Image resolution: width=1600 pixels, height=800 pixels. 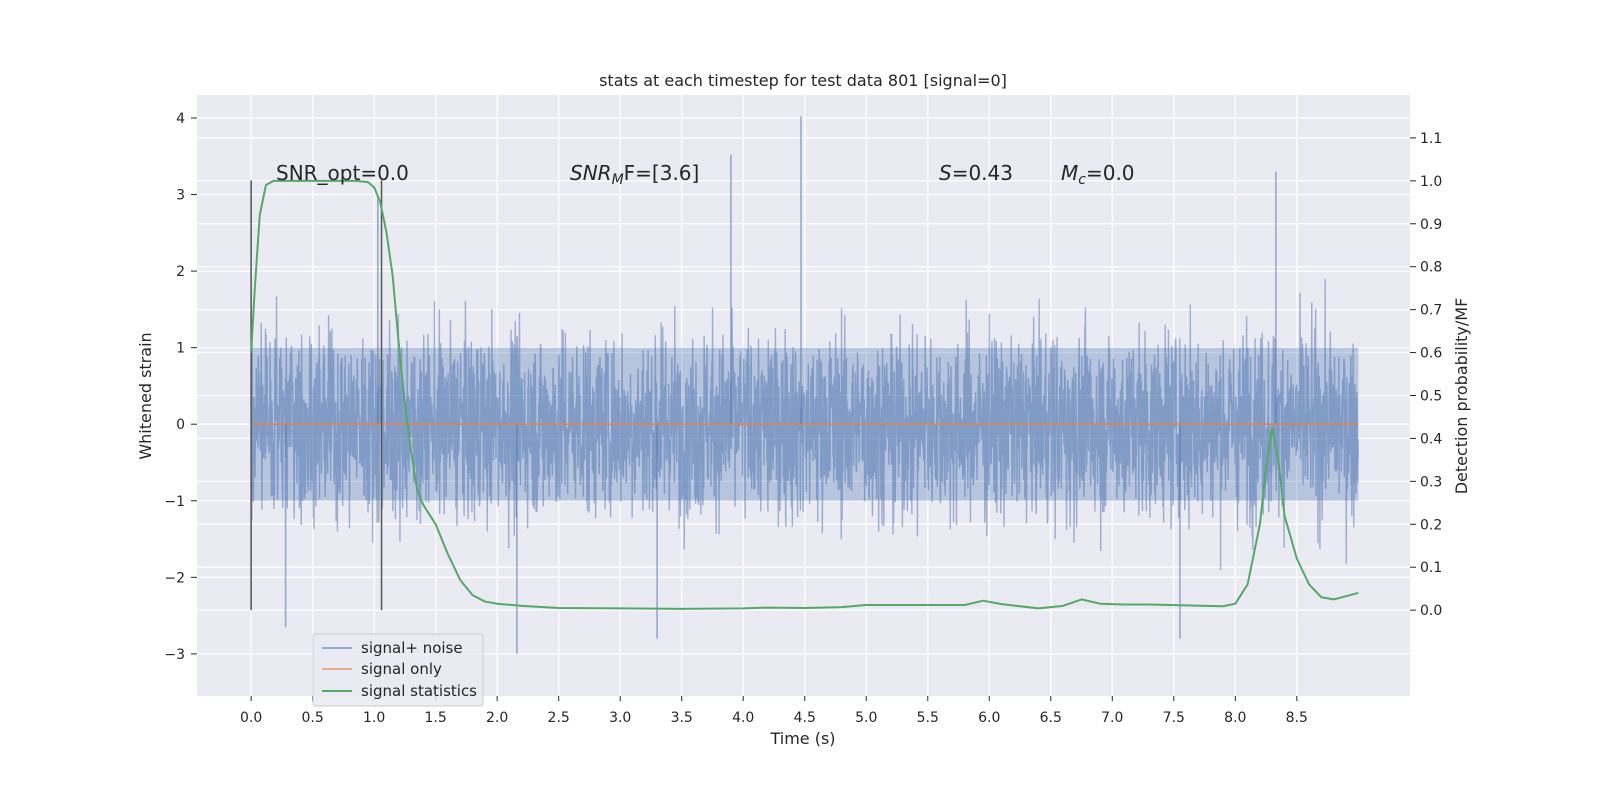 I want to click on x-tick-label: 4.0, so click(x=743, y=718).